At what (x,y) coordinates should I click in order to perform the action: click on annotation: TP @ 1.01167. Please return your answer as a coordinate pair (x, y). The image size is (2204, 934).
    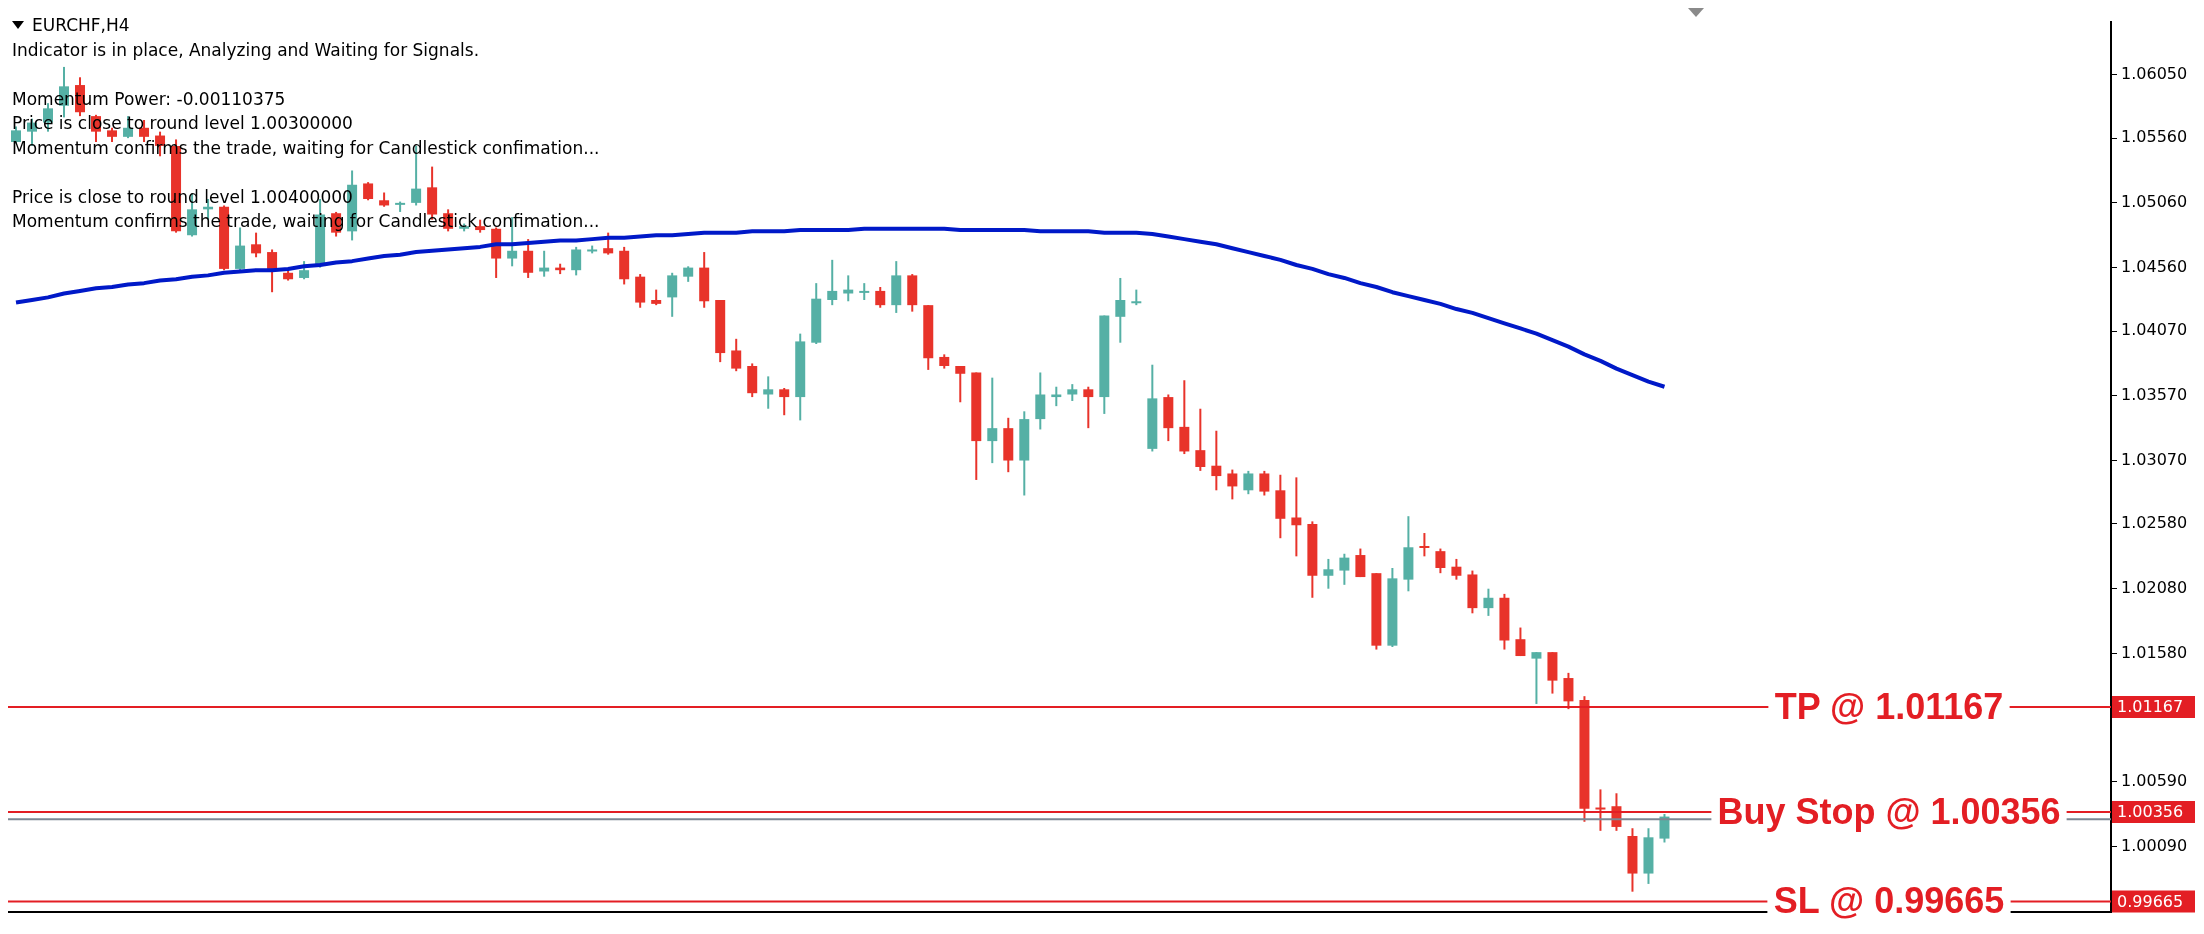
    Looking at the image, I should click on (1889, 706).